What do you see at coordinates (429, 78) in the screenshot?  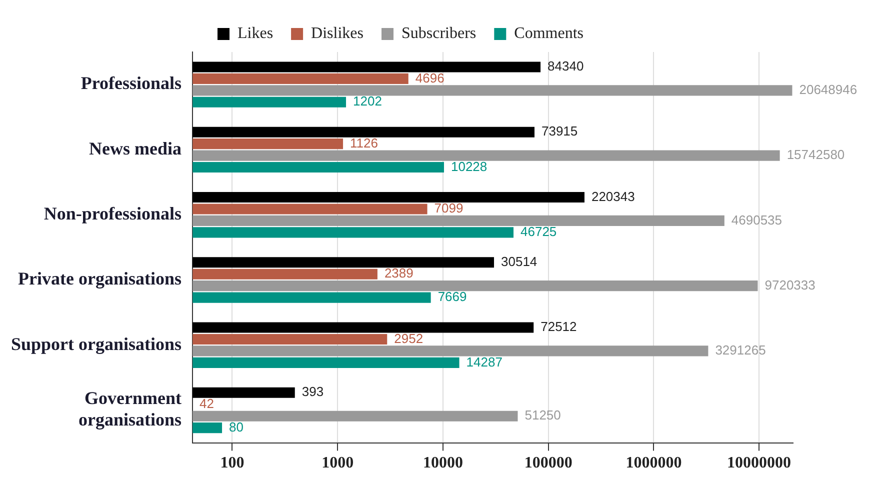 I see `data-label: 4696` at bounding box center [429, 78].